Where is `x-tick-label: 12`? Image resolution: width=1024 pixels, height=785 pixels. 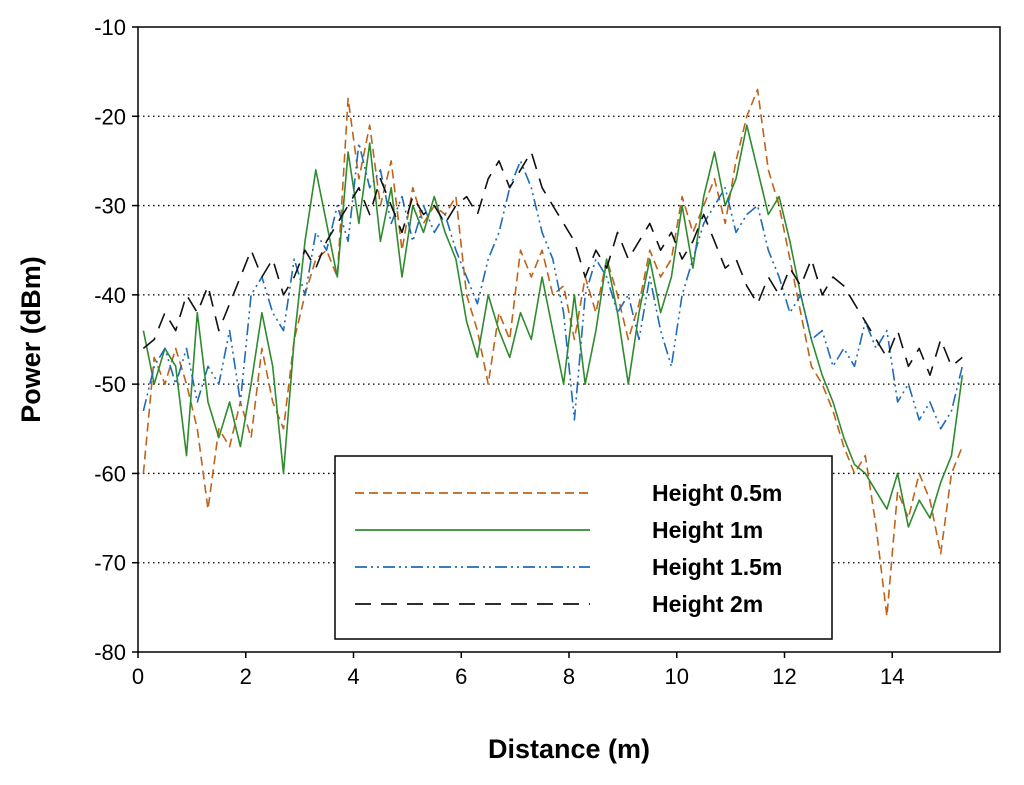 x-tick-label: 12 is located at coordinates (784, 676).